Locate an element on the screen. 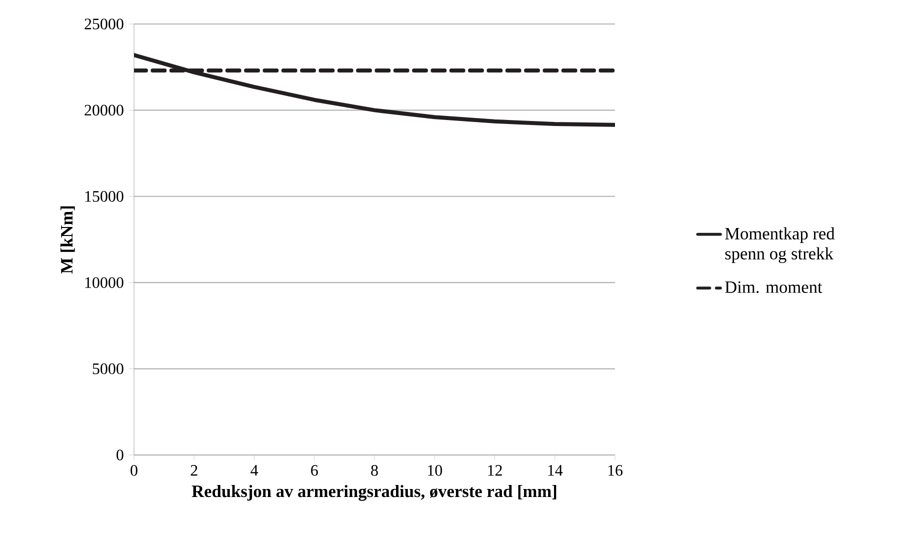  x-tick-label: 16 is located at coordinates (615, 470).